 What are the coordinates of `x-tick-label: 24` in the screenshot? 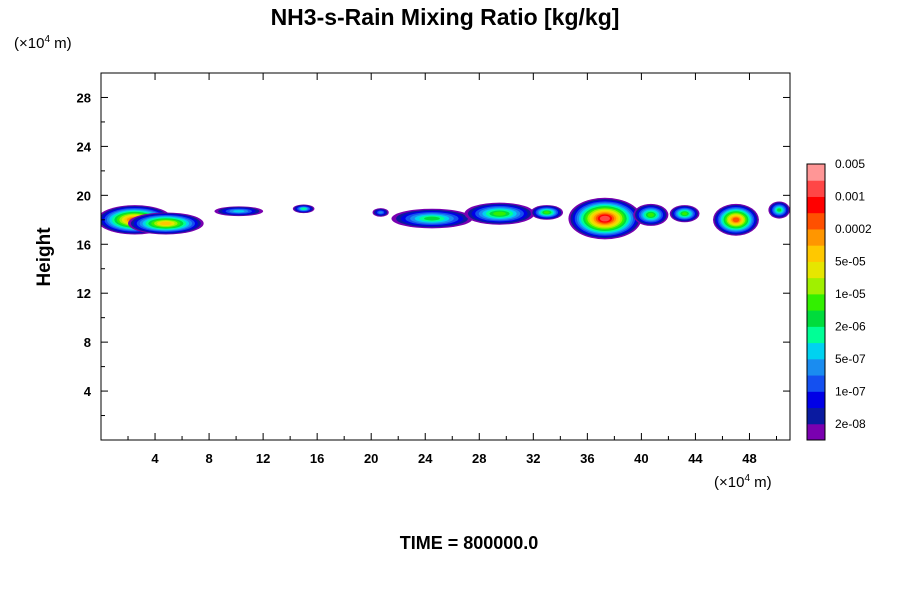 It's located at (425, 458).